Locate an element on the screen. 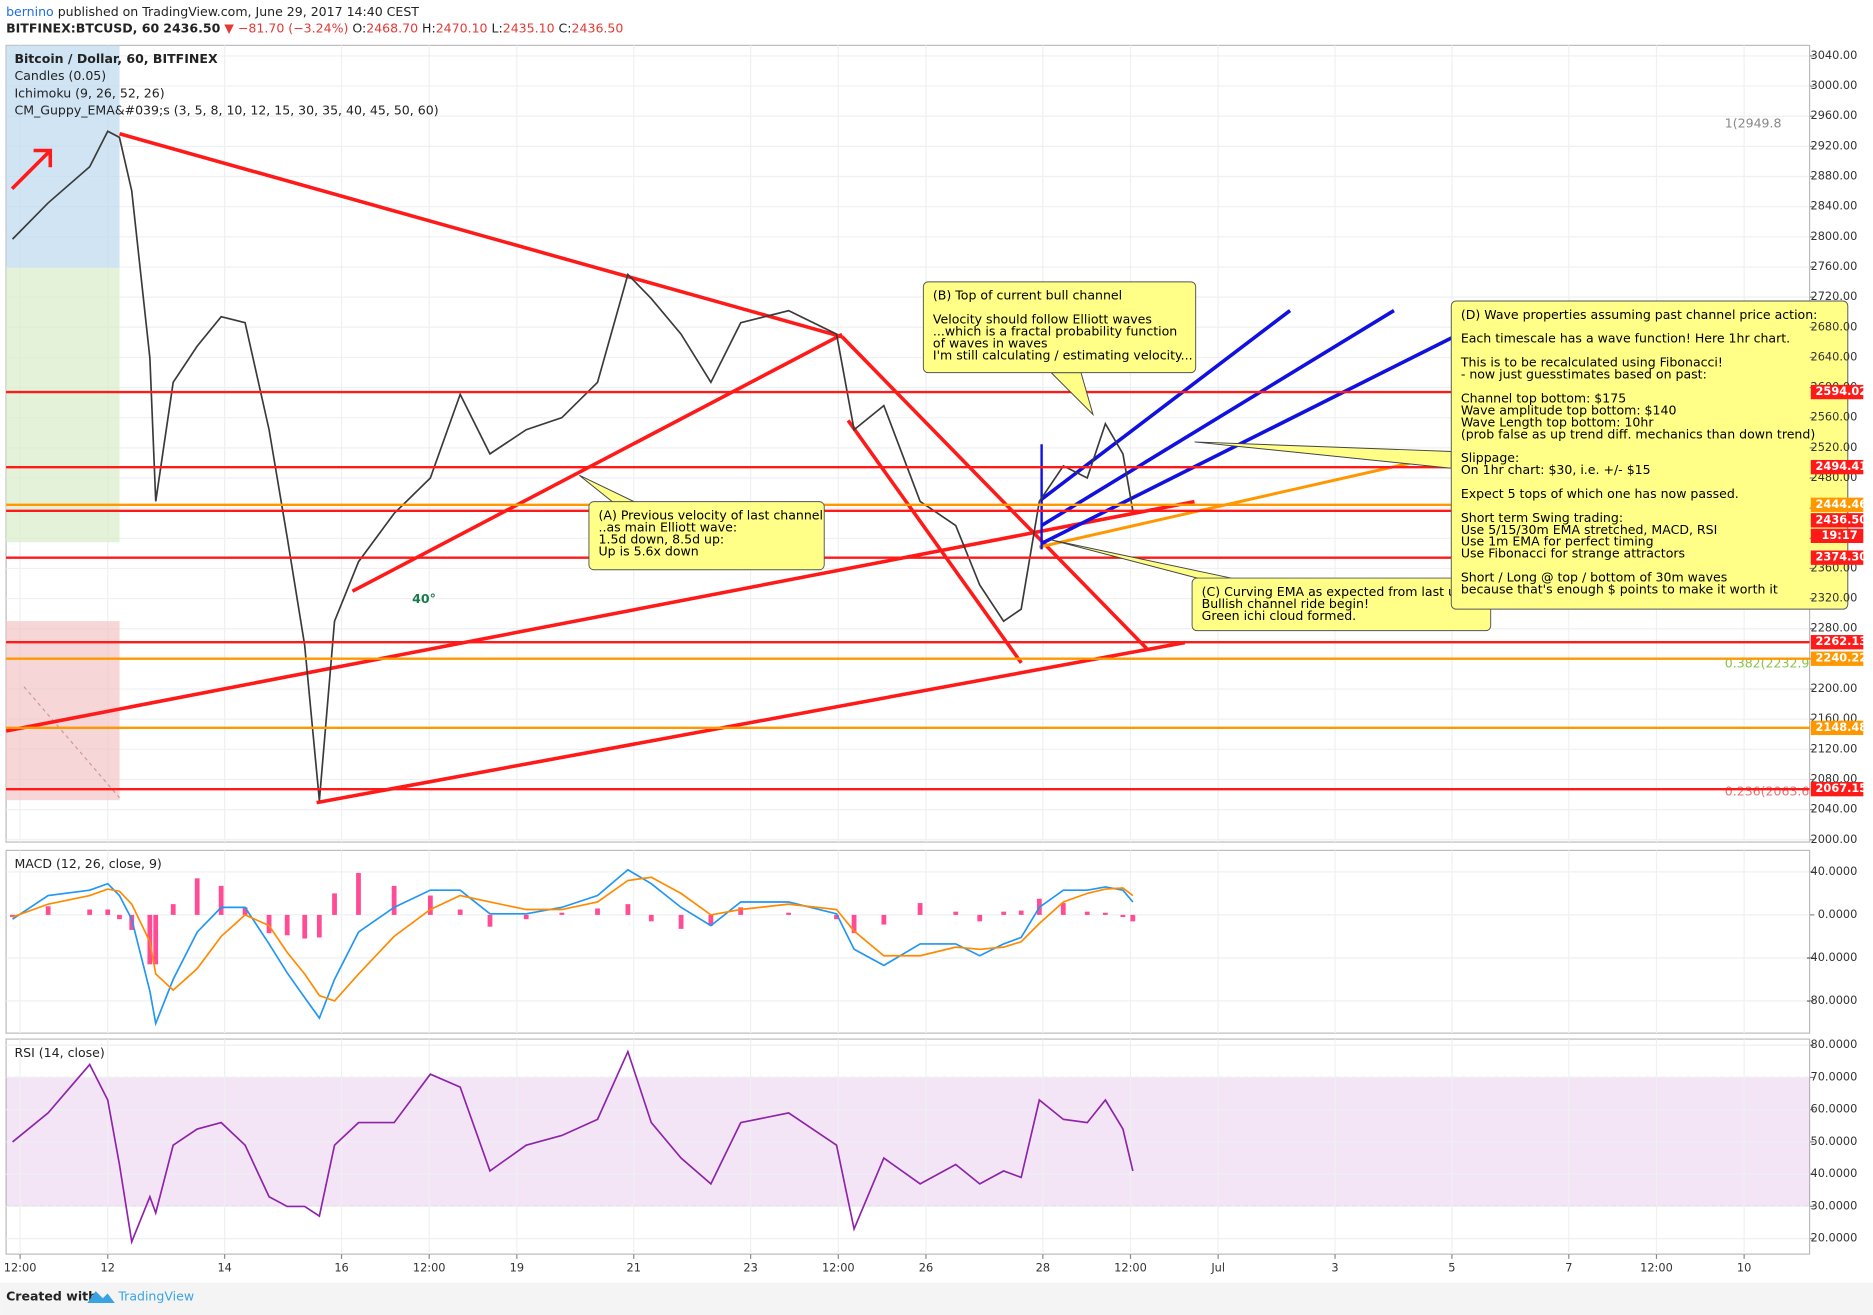  y-tick-label: 2320.00 is located at coordinates (1833, 598).